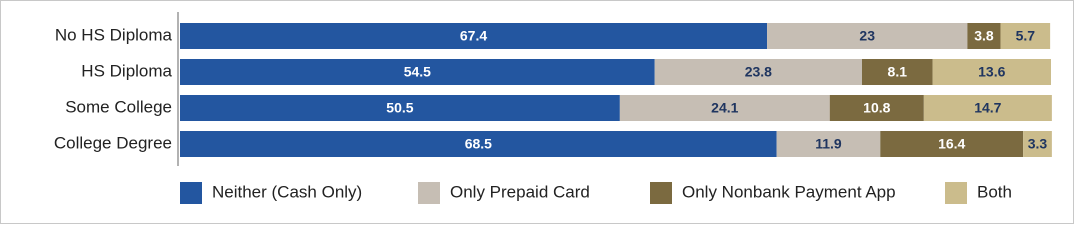  I want to click on value-label: 13.6, so click(991, 72).